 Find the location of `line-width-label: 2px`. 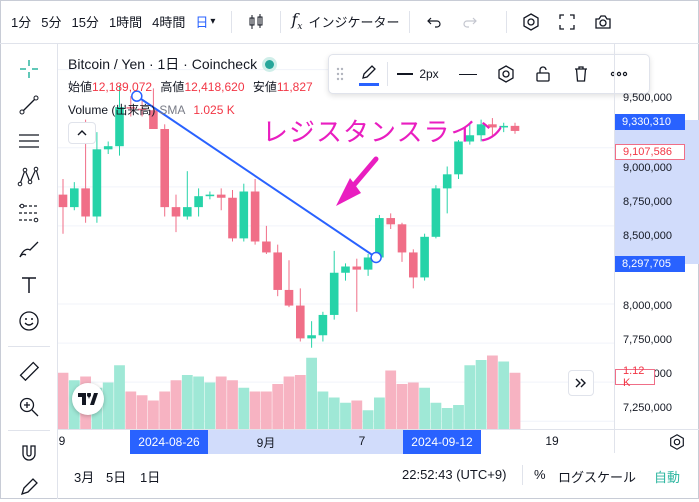

line-width-label: 2px is located at coordinates (429, 74).